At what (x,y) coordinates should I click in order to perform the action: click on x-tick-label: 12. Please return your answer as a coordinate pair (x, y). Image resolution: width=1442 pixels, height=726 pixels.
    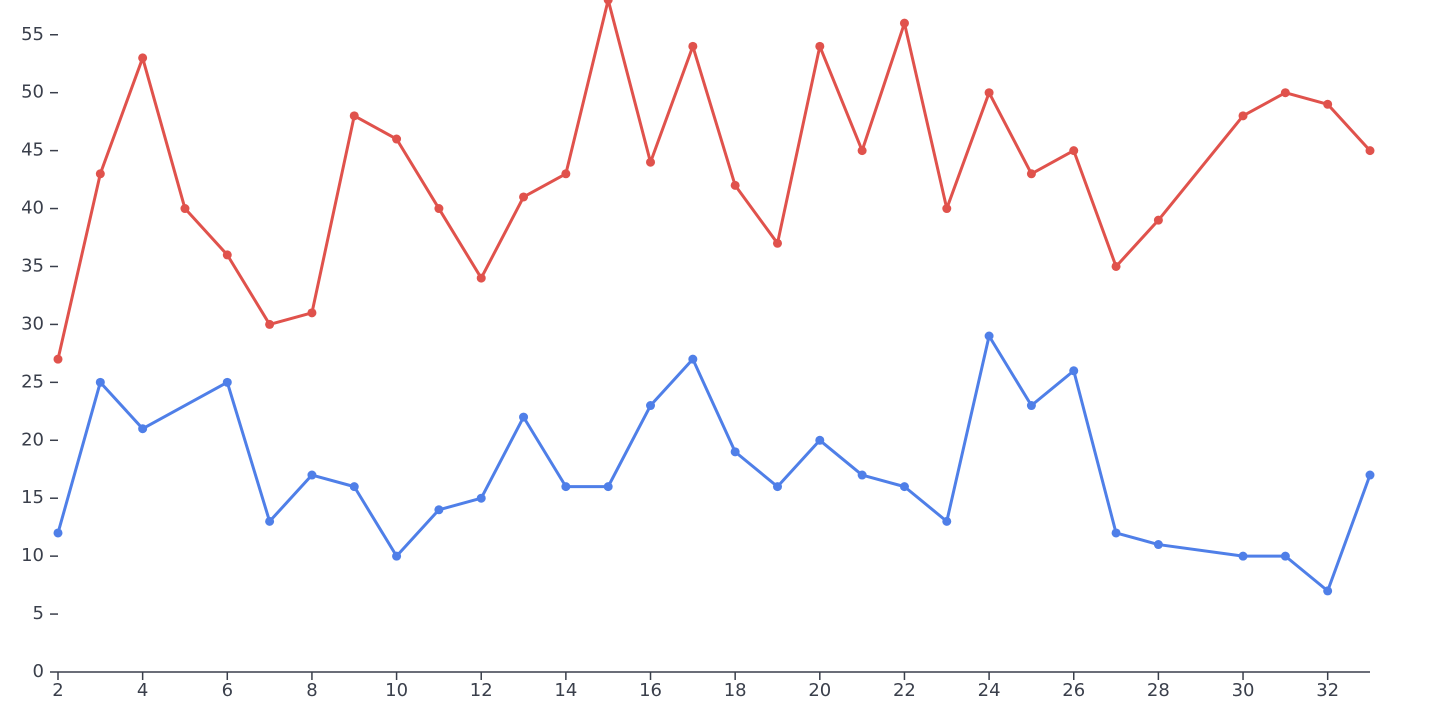
    Looking at the image, I should click on (481, 690).